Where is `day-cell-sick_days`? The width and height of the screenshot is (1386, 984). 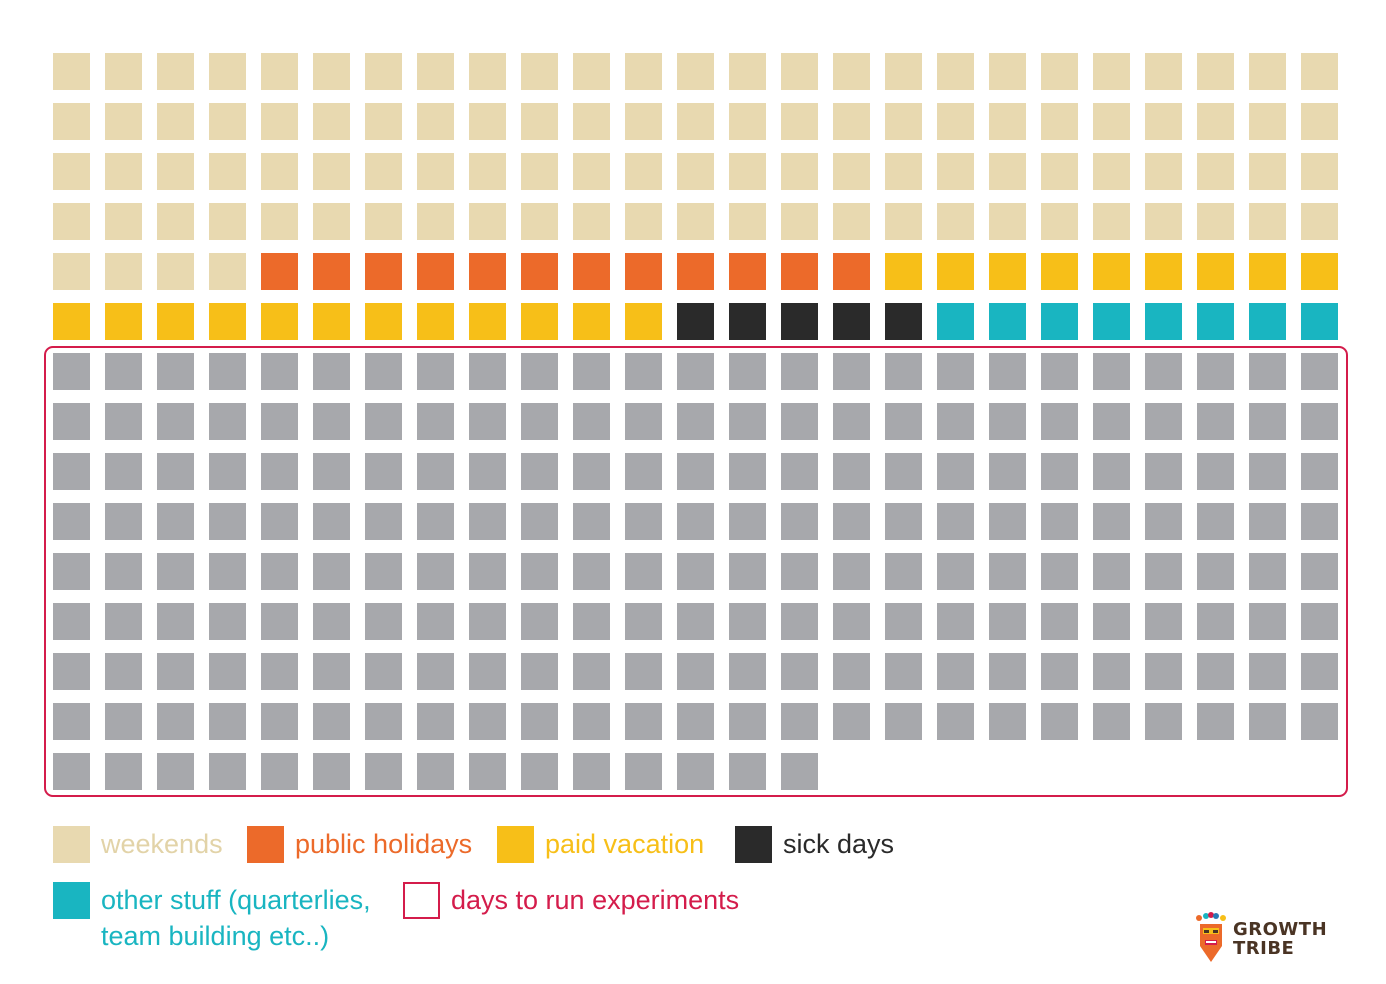
day-cell-sick_days is located at coordinates (747, 321).